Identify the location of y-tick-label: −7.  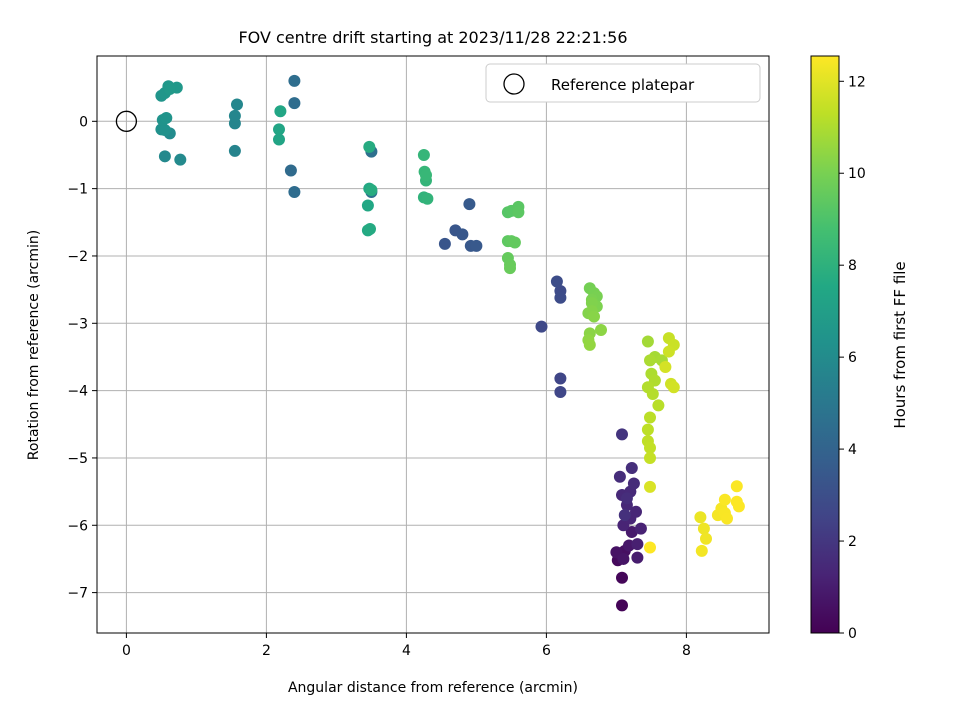
(77, 594).